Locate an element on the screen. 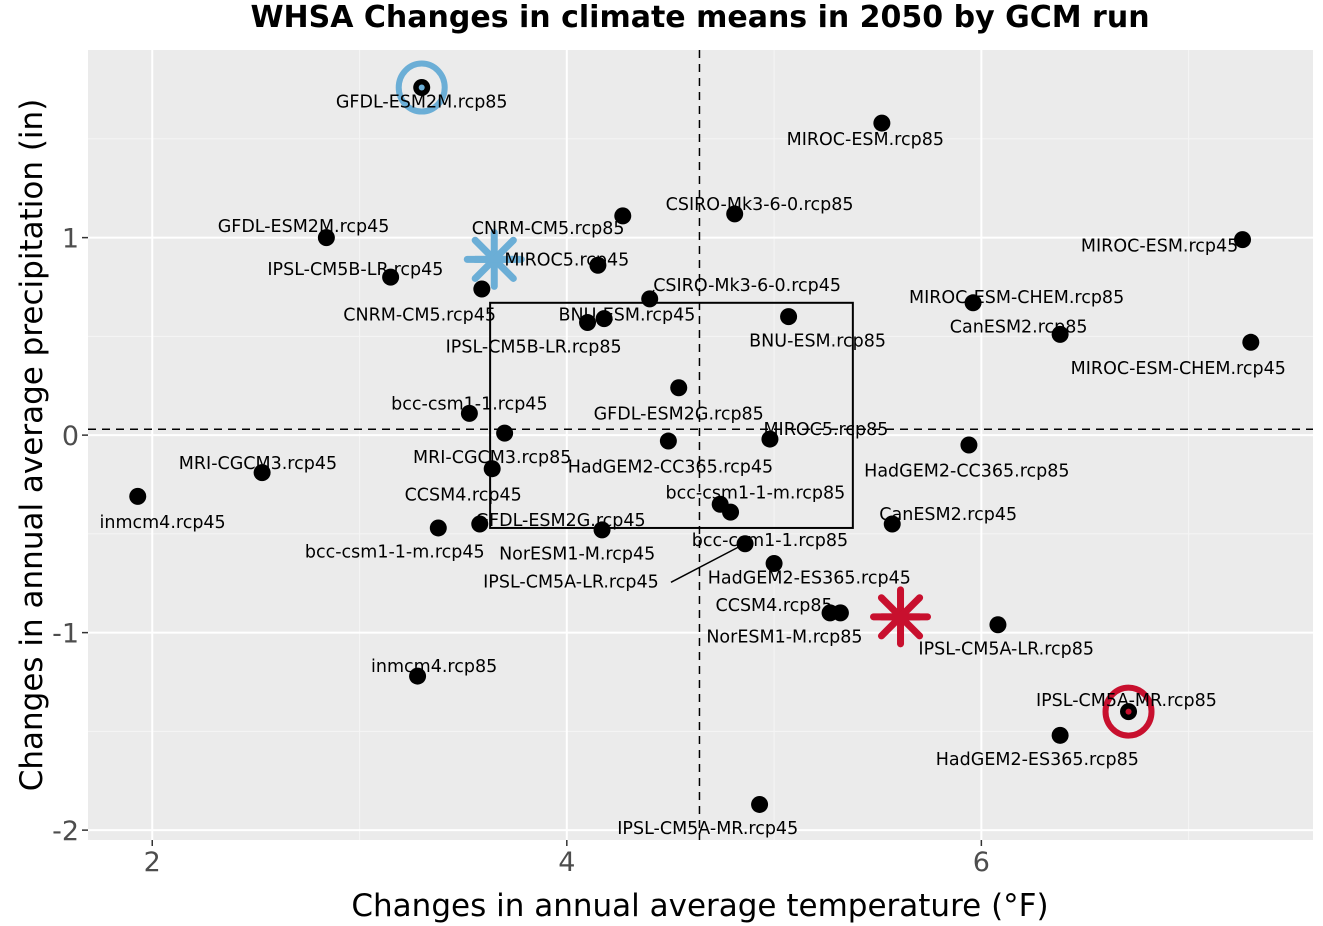  data-label: IPSL-CM5A-MR.rcp85 is located at coordinates (1126, 701).